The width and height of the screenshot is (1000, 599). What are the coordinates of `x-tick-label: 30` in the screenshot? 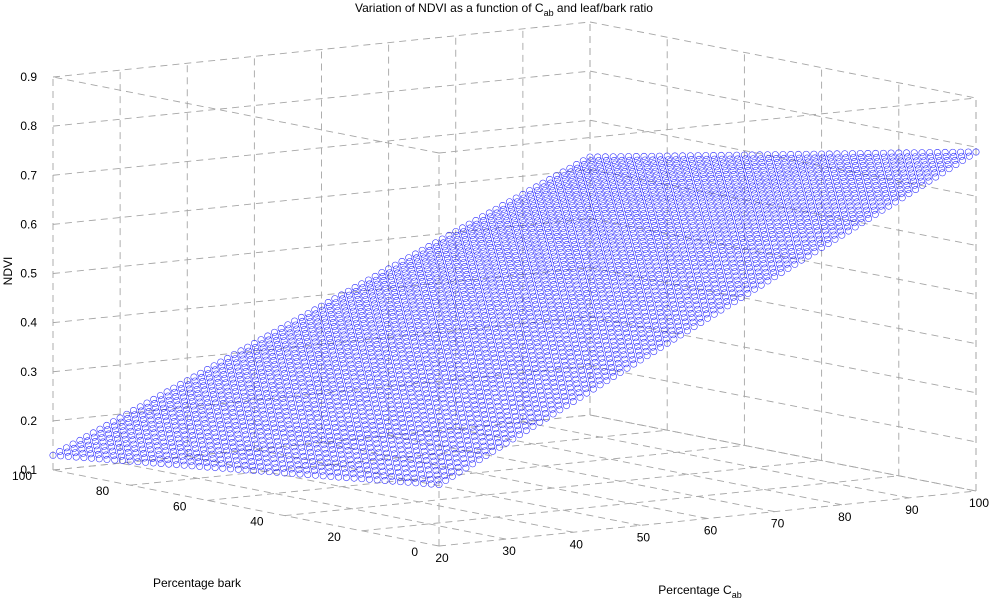 It's located at (509, 551).